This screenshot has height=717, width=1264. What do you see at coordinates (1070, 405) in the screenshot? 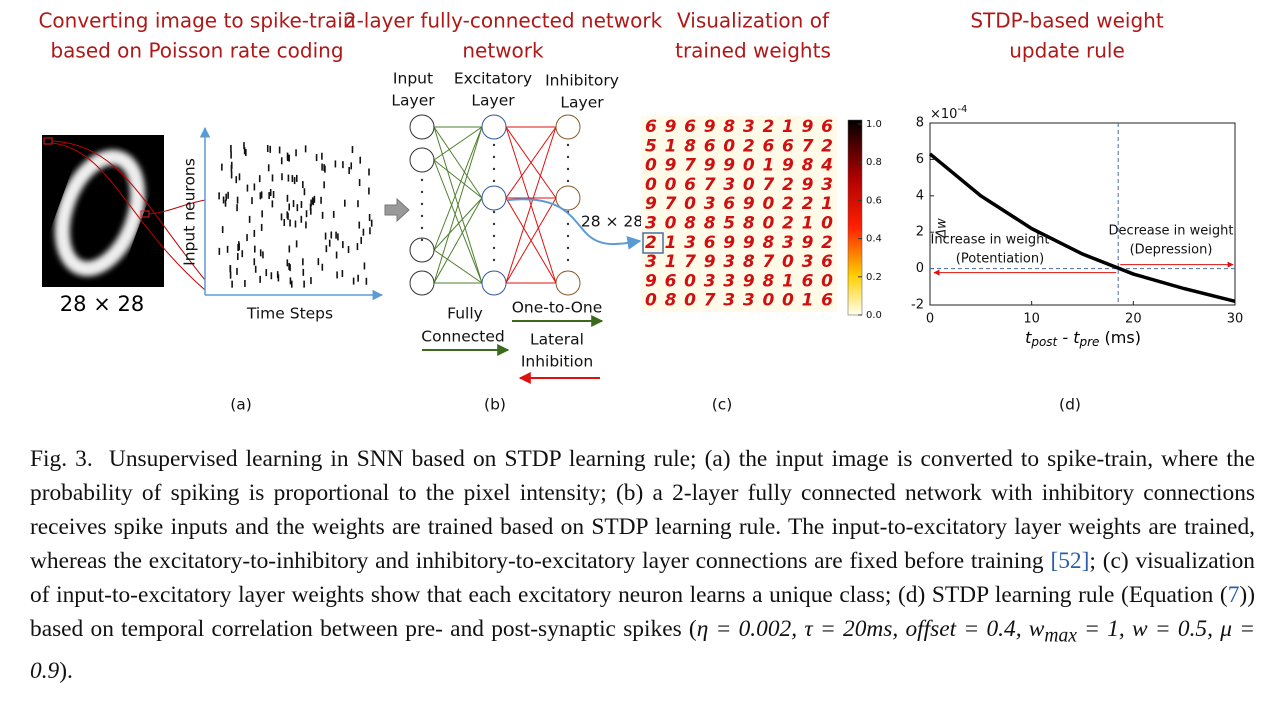
I see `panel-tag: (d)` at bounding box center [1070, 405].